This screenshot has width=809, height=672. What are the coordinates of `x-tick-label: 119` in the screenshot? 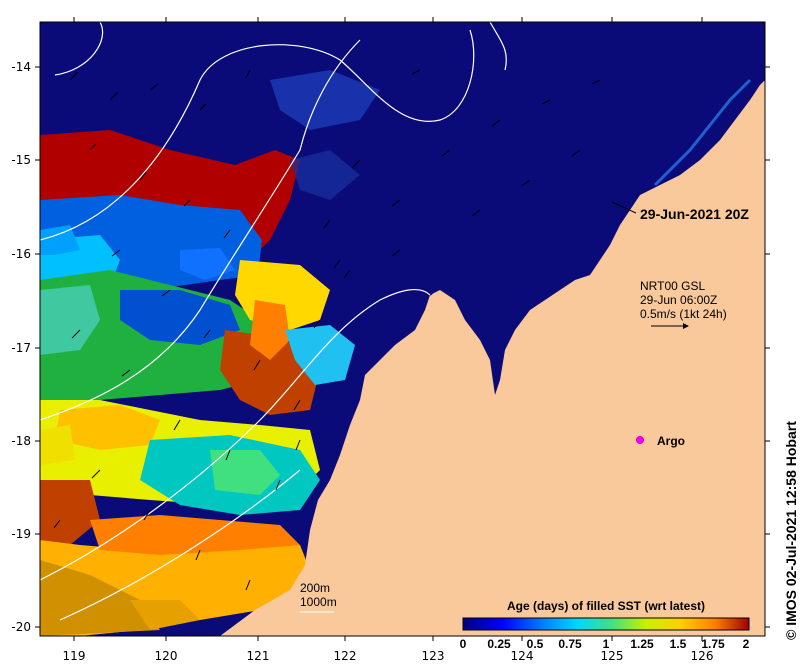 It's located at (74, 656).